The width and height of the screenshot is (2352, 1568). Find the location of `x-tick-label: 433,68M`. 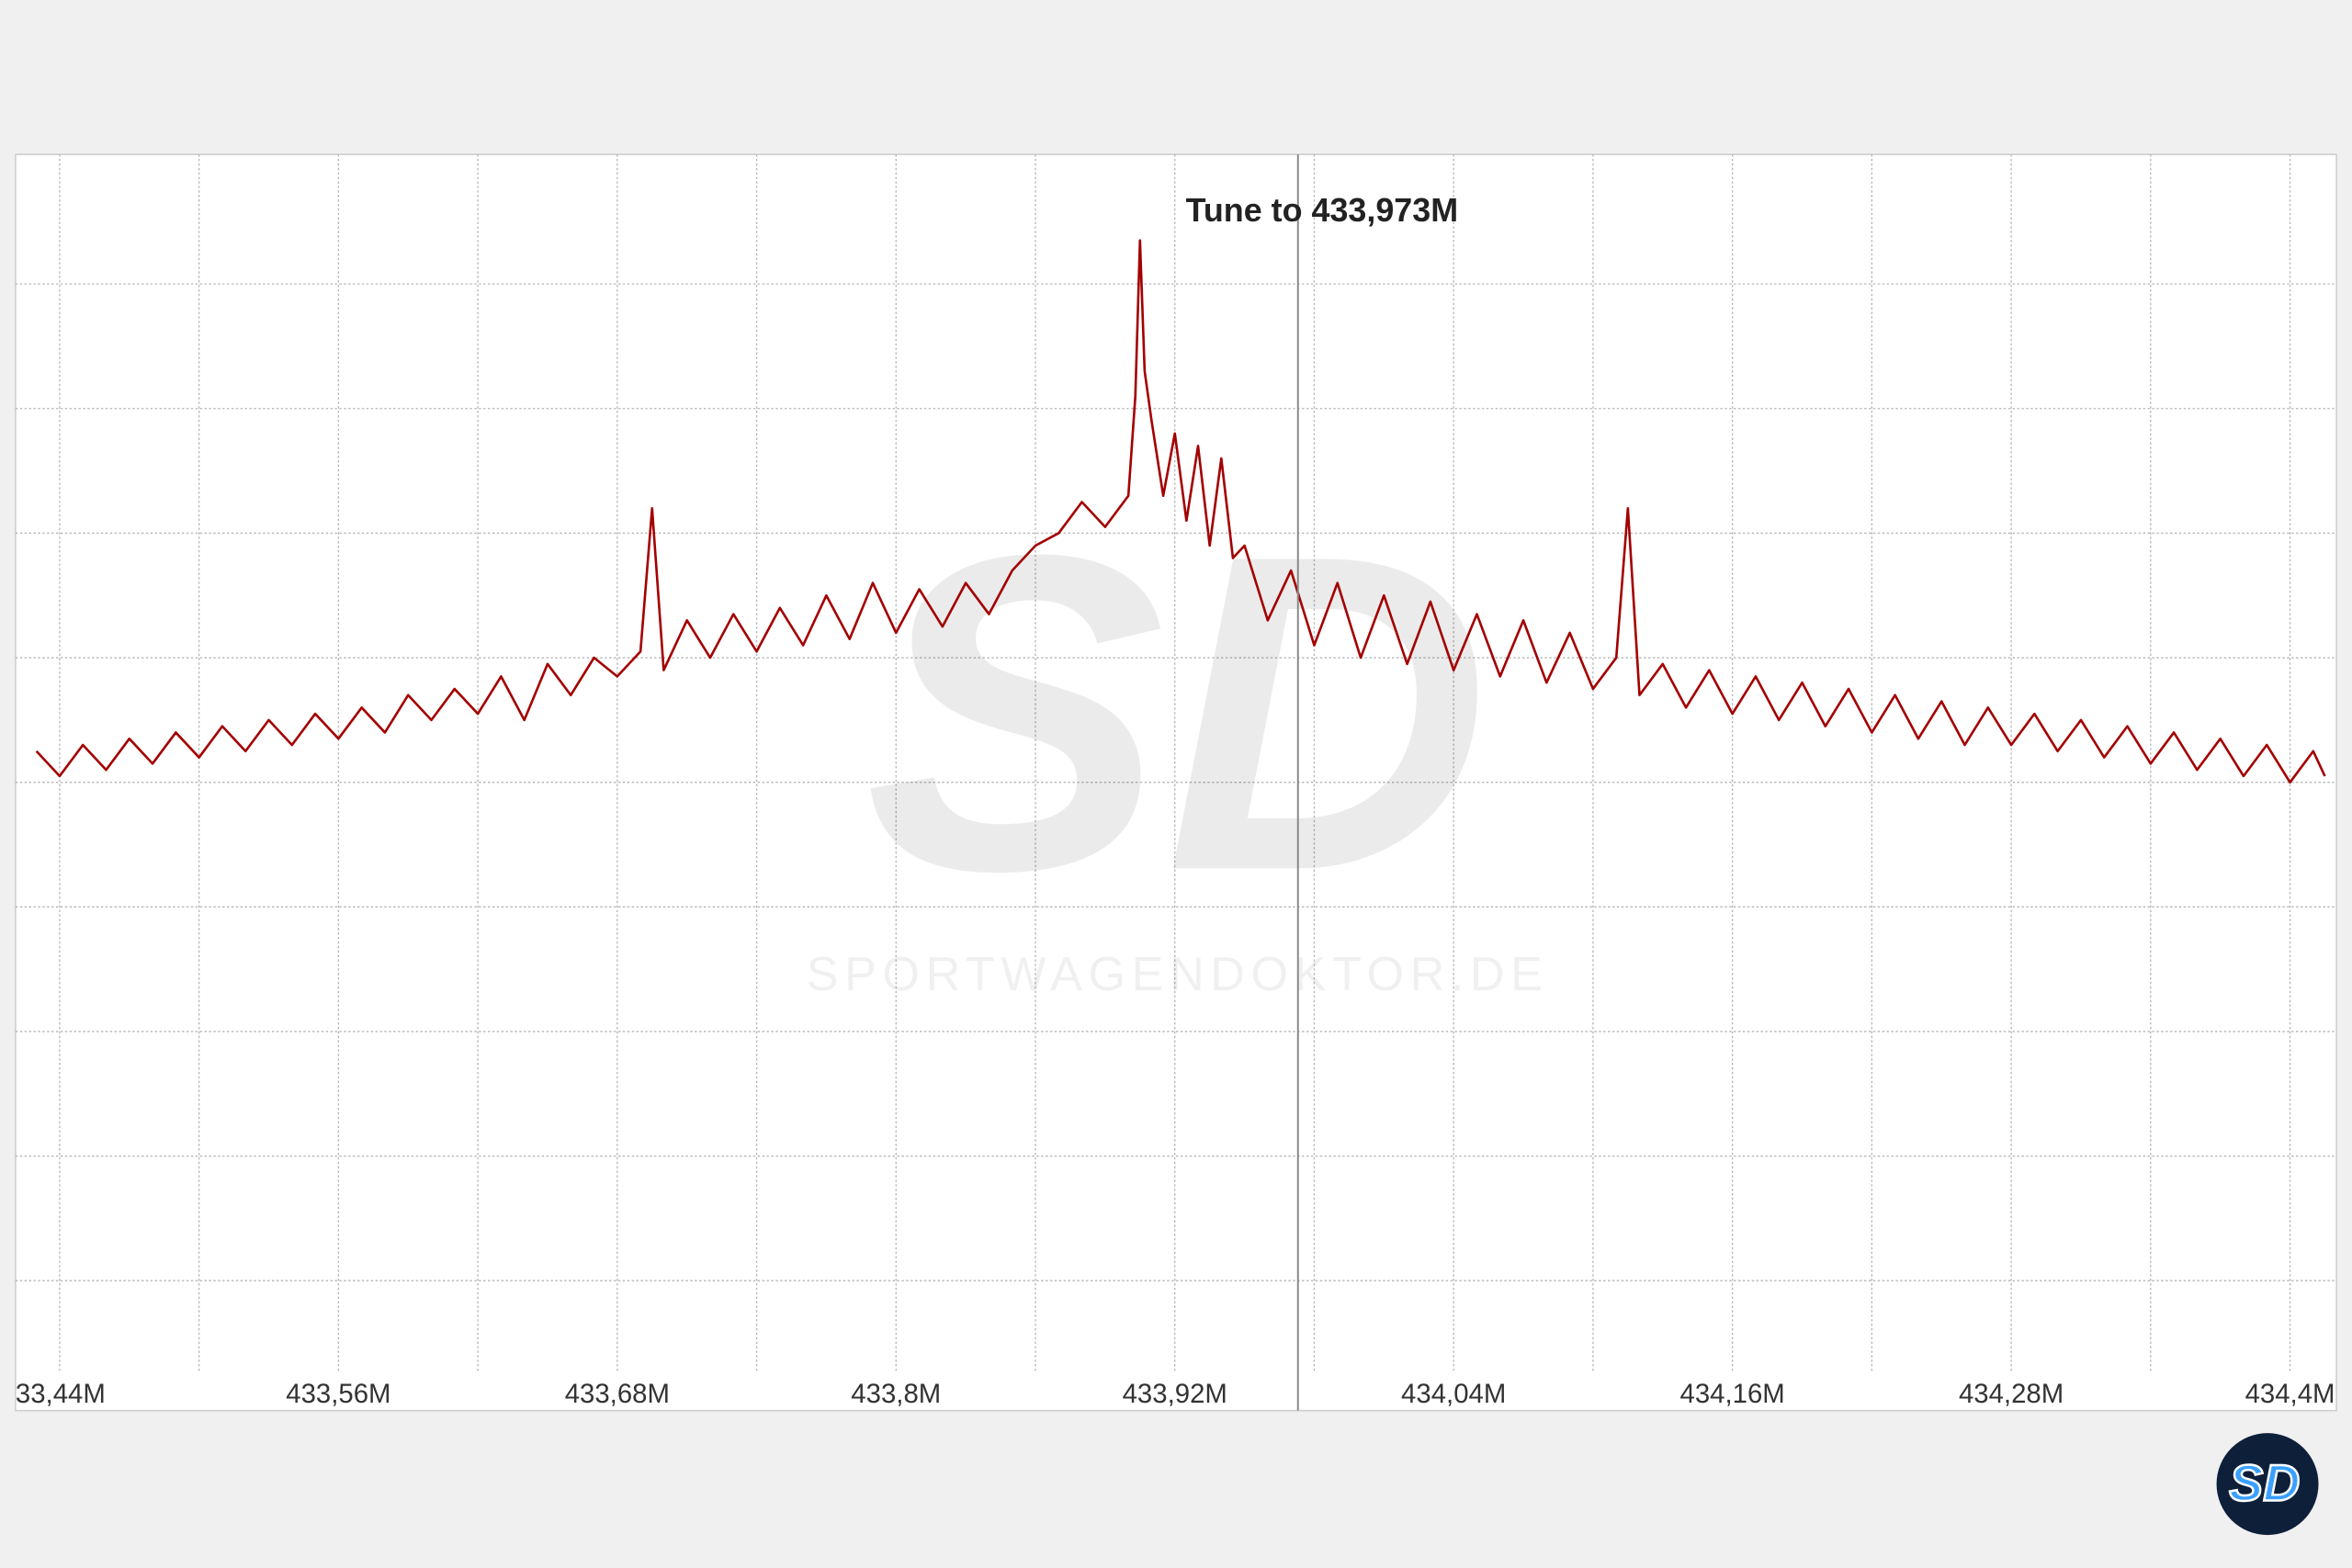

x-tick-label: 433,68M is located at coordinates (617, 1394).